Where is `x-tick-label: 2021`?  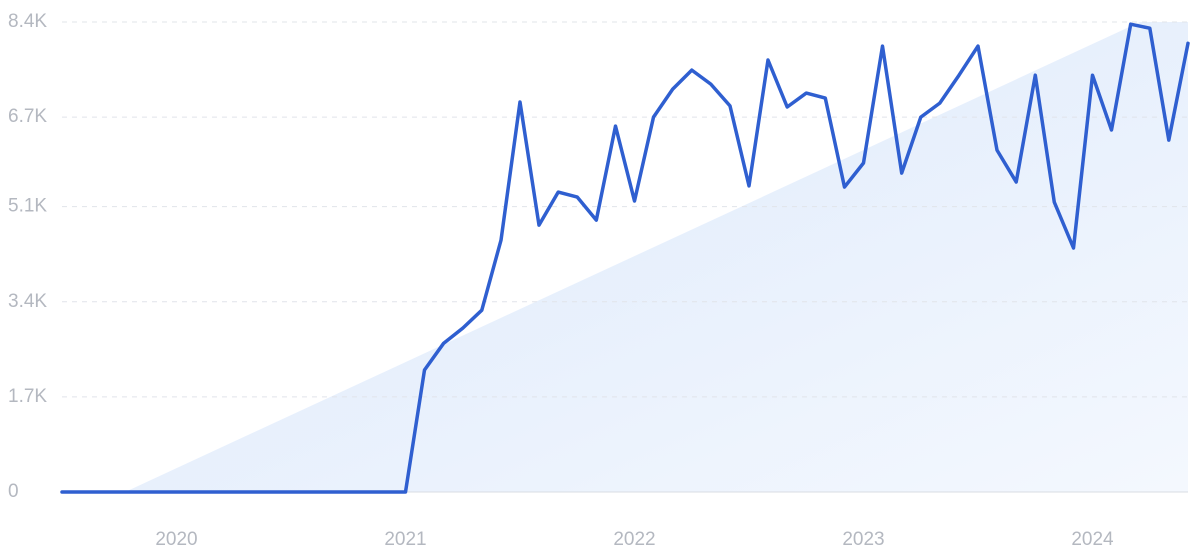 x-tick-label: 2021 is located at coordinates (405, 539).